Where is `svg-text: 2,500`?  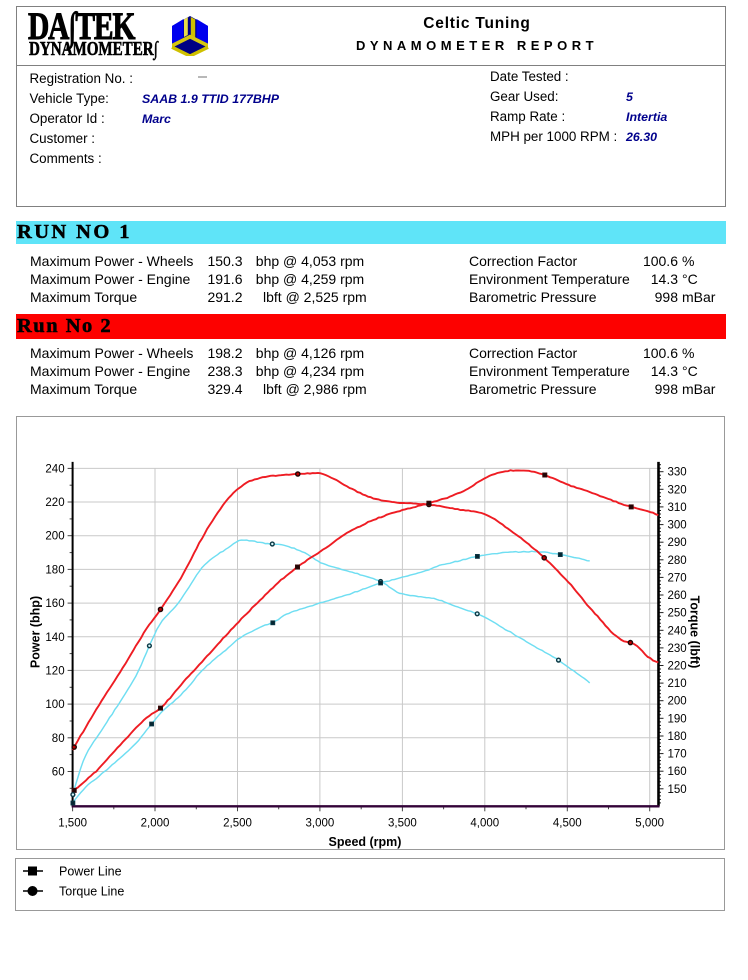
svg-text: 2,500 is located at coordinates (237, 823).